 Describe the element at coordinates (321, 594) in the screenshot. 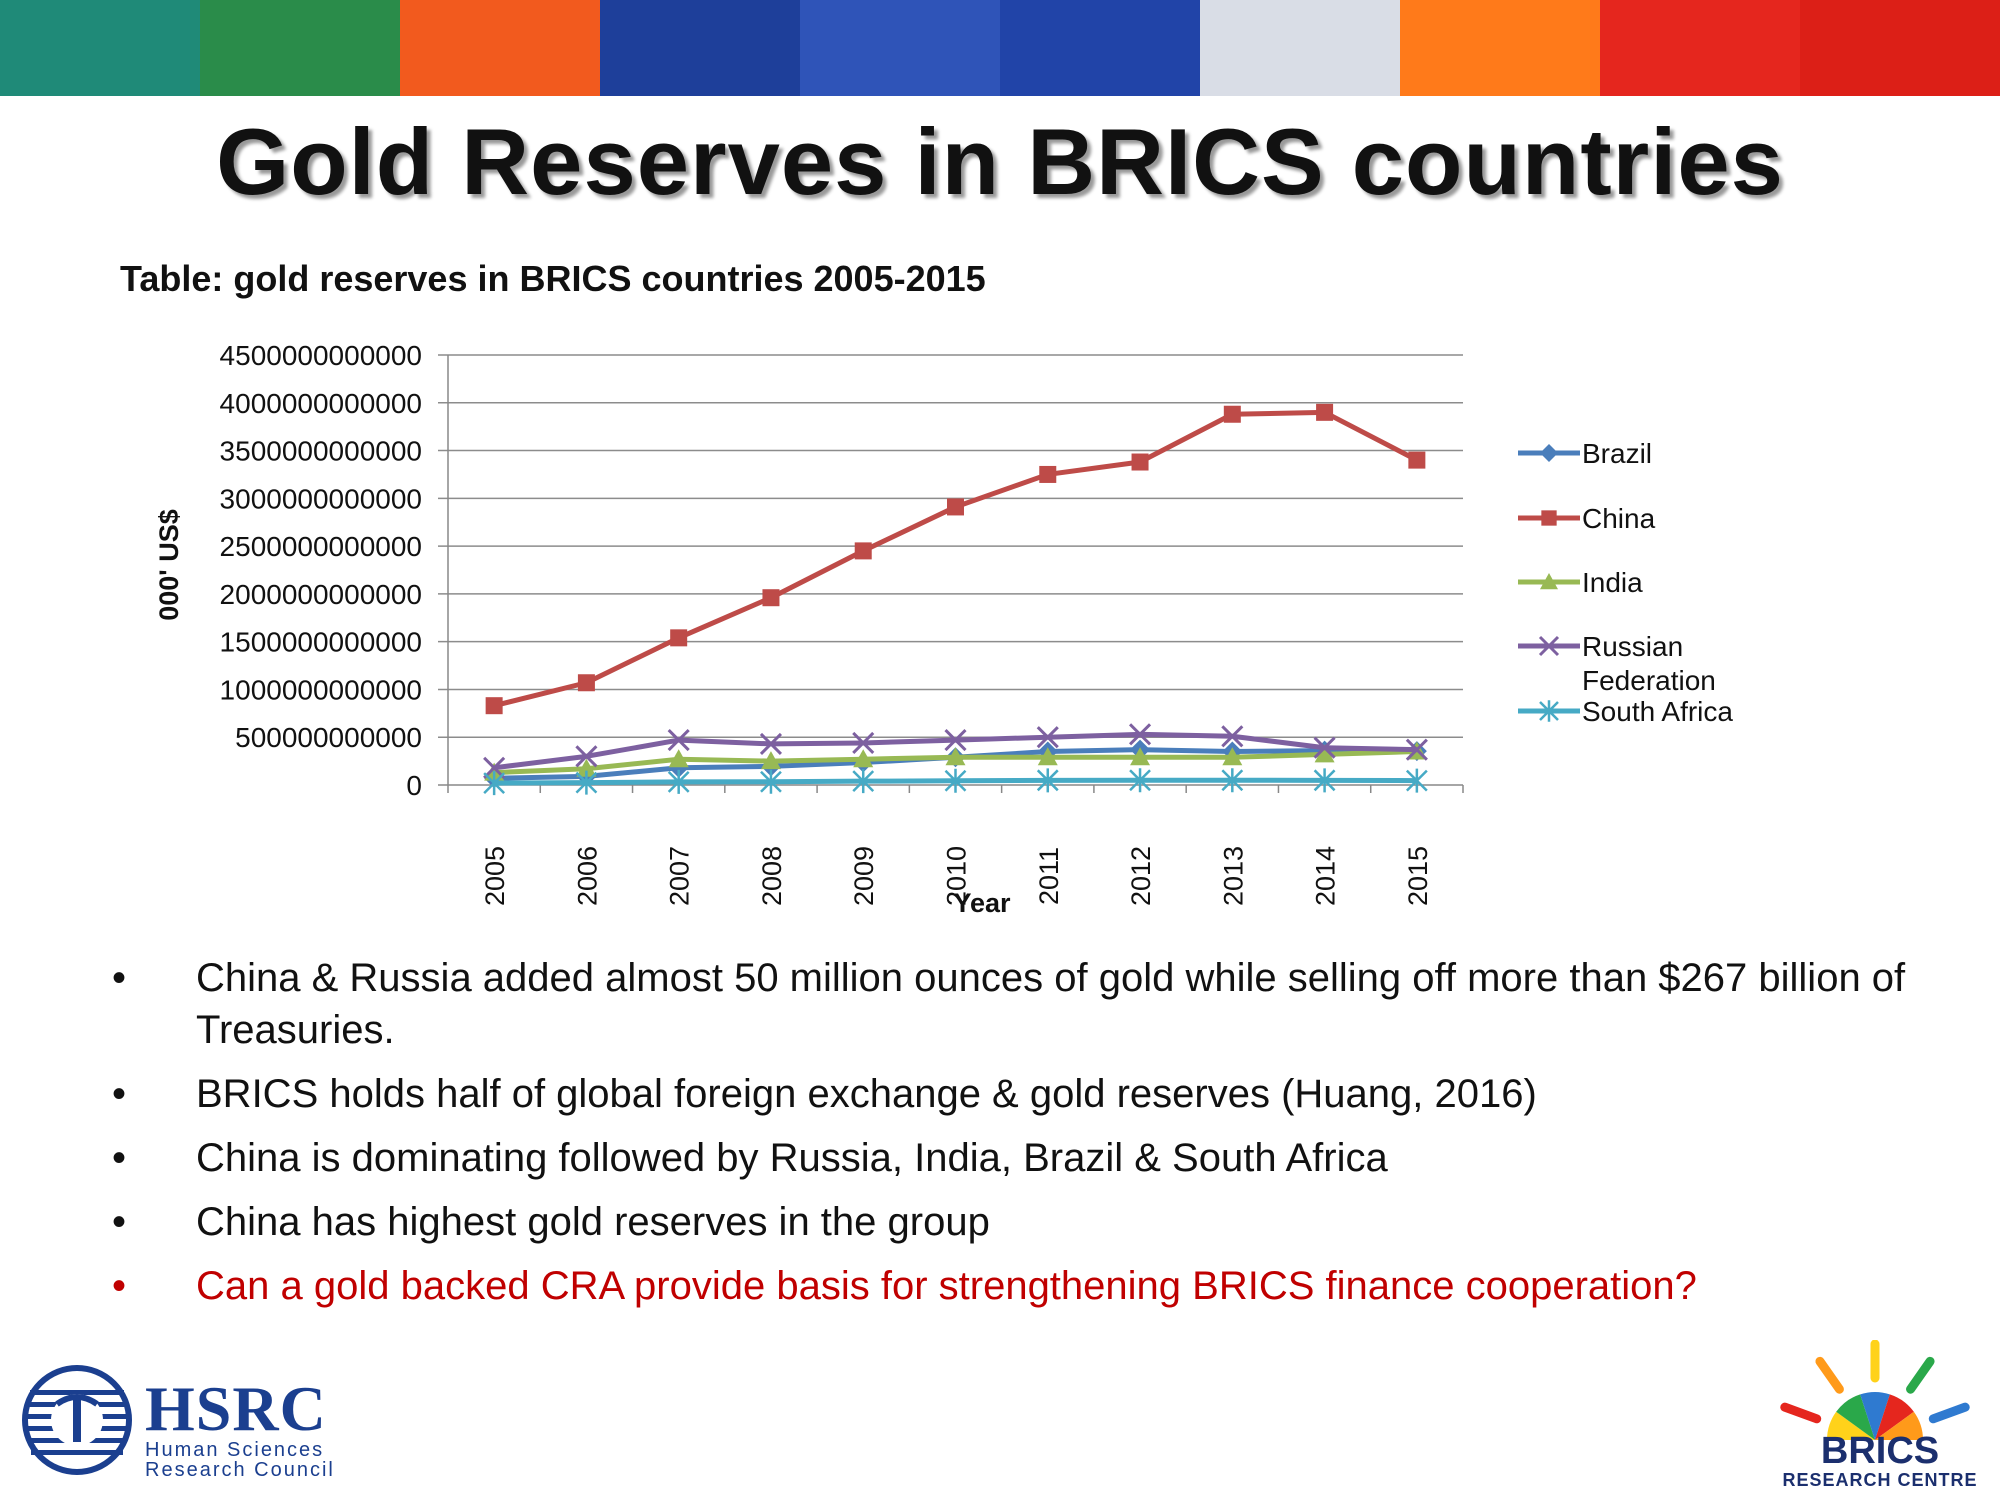

I see `y-tick-label: 2000000000000` at that location.